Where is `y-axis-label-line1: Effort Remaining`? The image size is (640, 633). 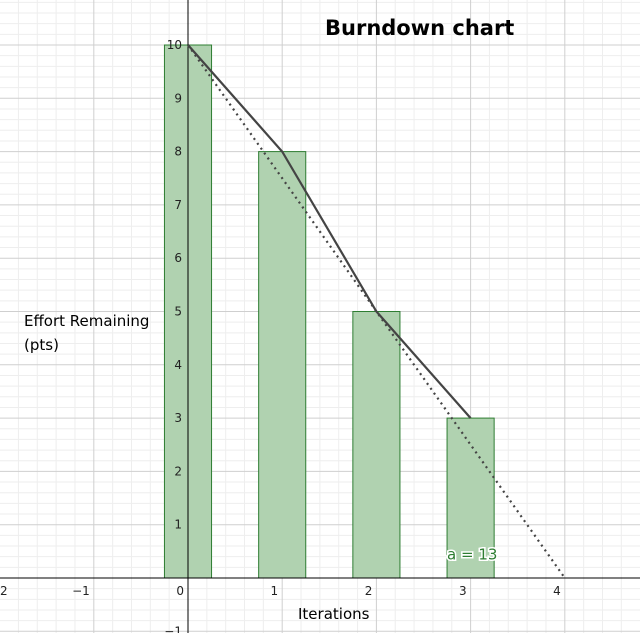 y-axis-label-line1: Effort Remaining is located at coordinates (87, 321).